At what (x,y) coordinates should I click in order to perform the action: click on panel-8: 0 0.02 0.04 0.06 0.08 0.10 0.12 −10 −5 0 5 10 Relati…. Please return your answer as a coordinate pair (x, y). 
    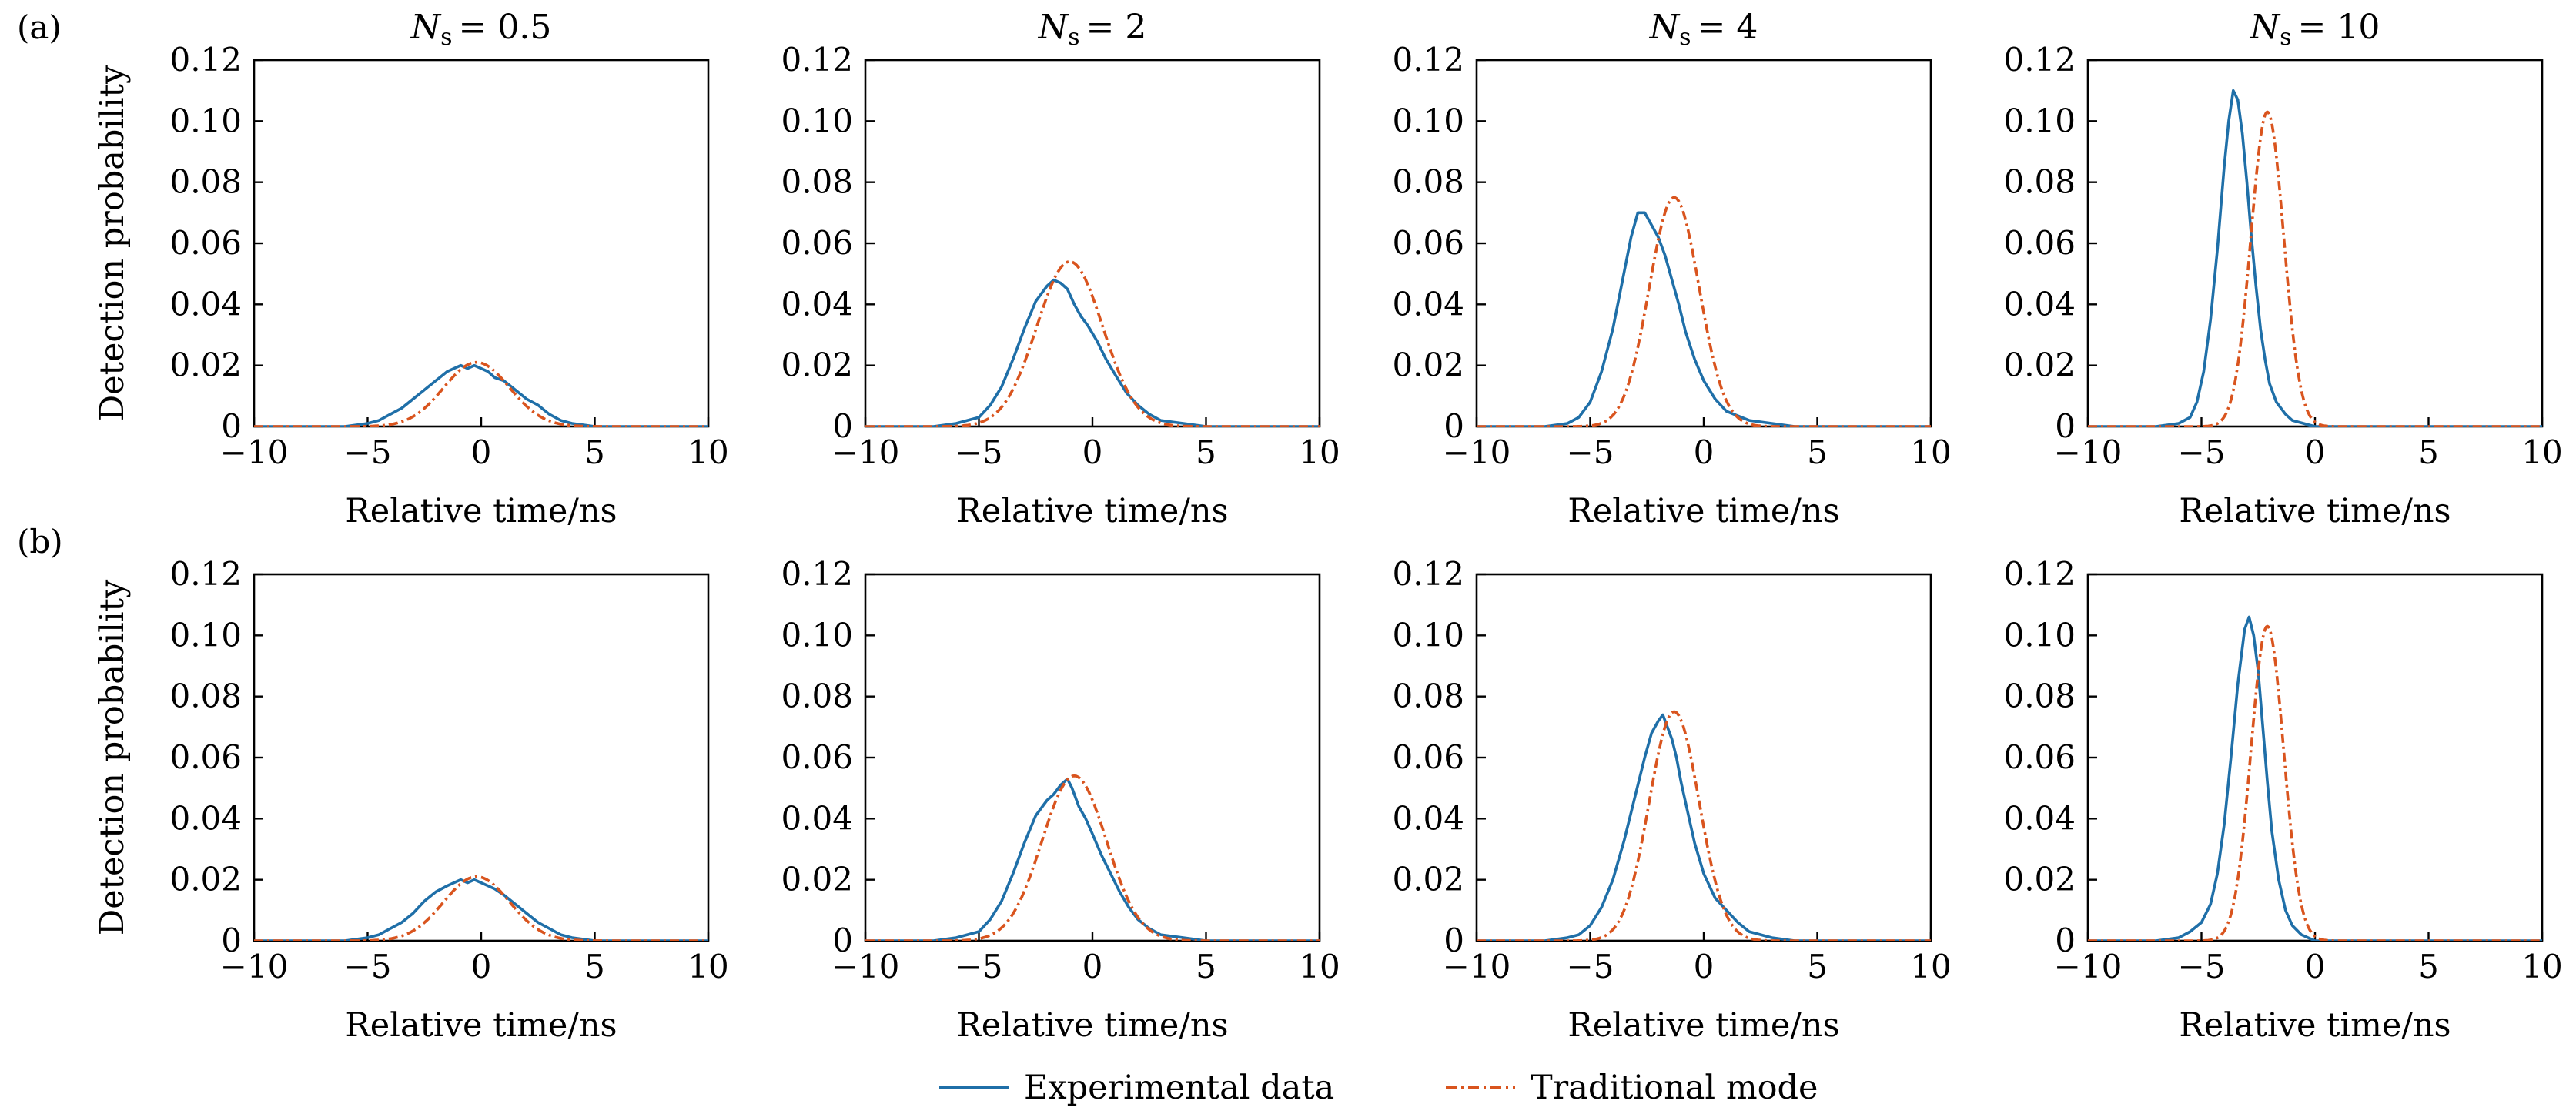
    Looking at the image, I should click on (2282, 800).